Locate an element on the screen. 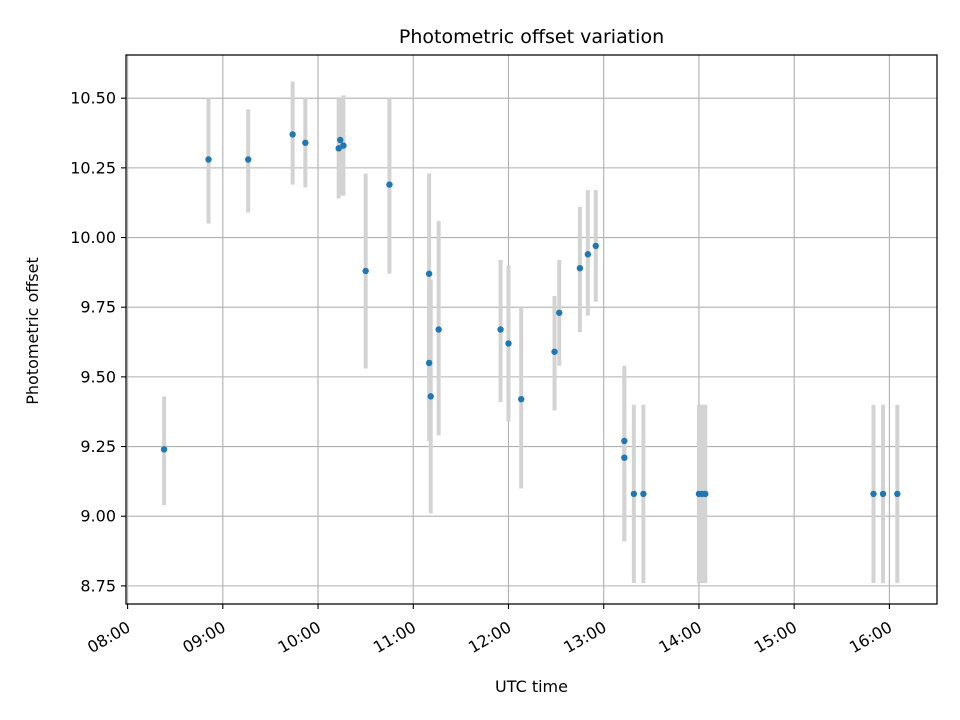  y-axis-label: Photometric offset is located at coordinates (32, 331).